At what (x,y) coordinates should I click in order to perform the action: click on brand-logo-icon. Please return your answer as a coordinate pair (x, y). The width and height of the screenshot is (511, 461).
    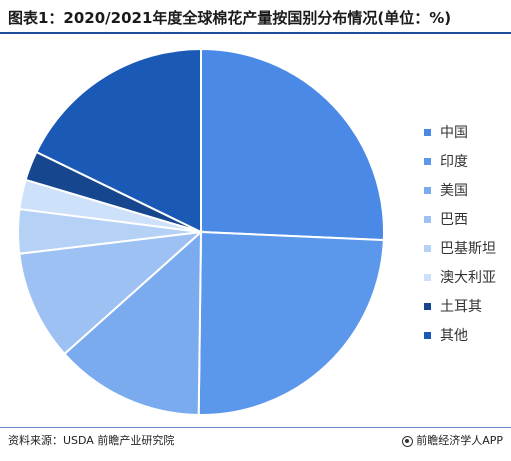
    Looking at the image, I should click on (408, 441).